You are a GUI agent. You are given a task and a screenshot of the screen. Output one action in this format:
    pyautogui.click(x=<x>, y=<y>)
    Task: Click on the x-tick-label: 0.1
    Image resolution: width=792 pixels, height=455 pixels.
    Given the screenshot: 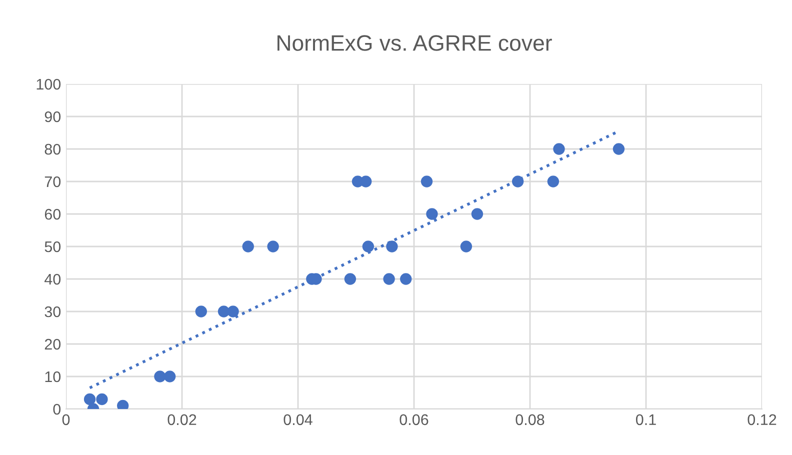 What is the action you would take?
    pyautogui.click(x=646, y=420)
    